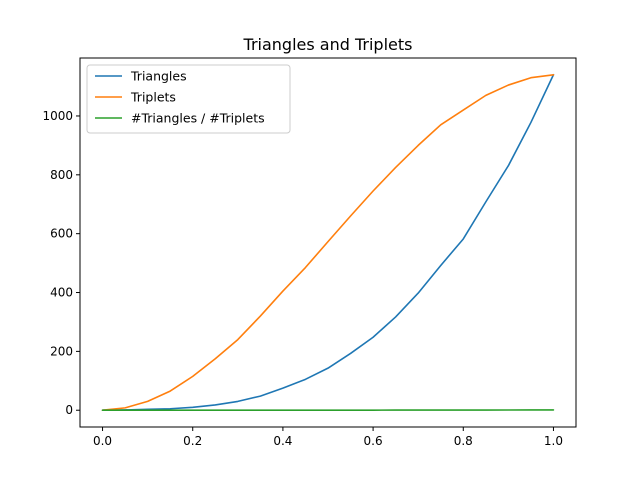 The image size is (640, 480). Describe the element at coordinates (328, 437) in the screenshot. I see `x-axis: 0.0 0.2 0.4 0.6 0.8 1.0` at that location.